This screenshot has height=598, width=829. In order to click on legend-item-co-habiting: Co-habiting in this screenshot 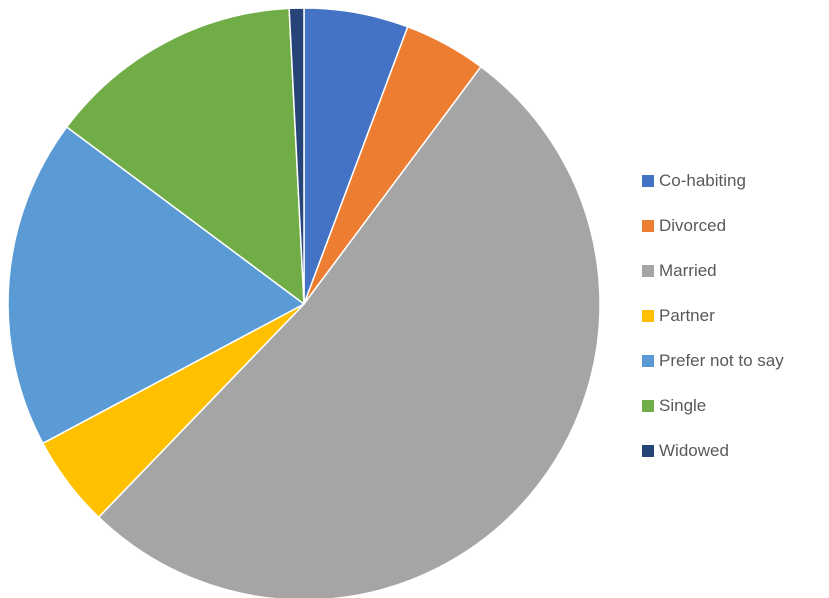, I will do `click(713, 180)`.